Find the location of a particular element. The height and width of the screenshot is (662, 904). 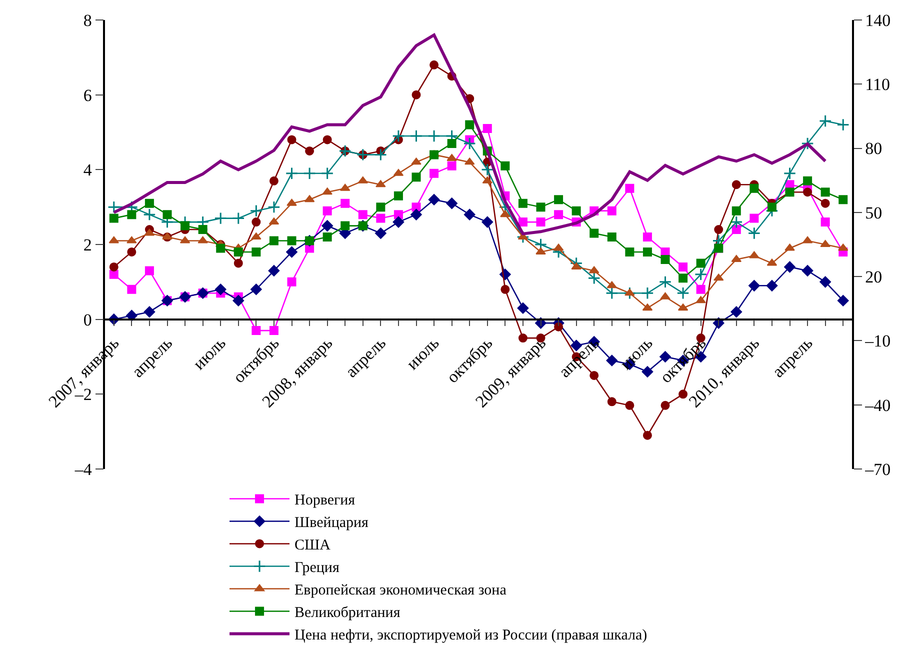

y2-tick-label: 80 is located at coordinates (873, 148).